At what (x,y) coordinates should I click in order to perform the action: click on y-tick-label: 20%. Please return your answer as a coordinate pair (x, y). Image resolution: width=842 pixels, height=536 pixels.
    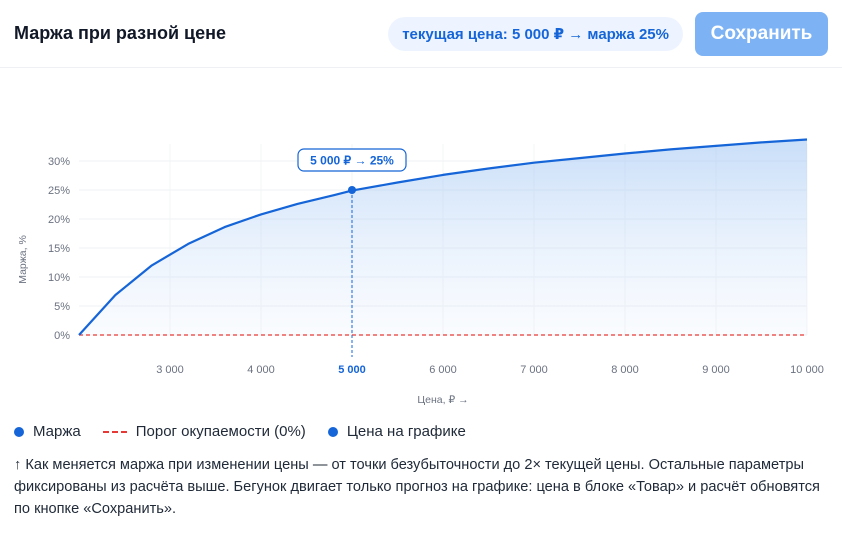
    Looking at the image, I should click on (59, 220).